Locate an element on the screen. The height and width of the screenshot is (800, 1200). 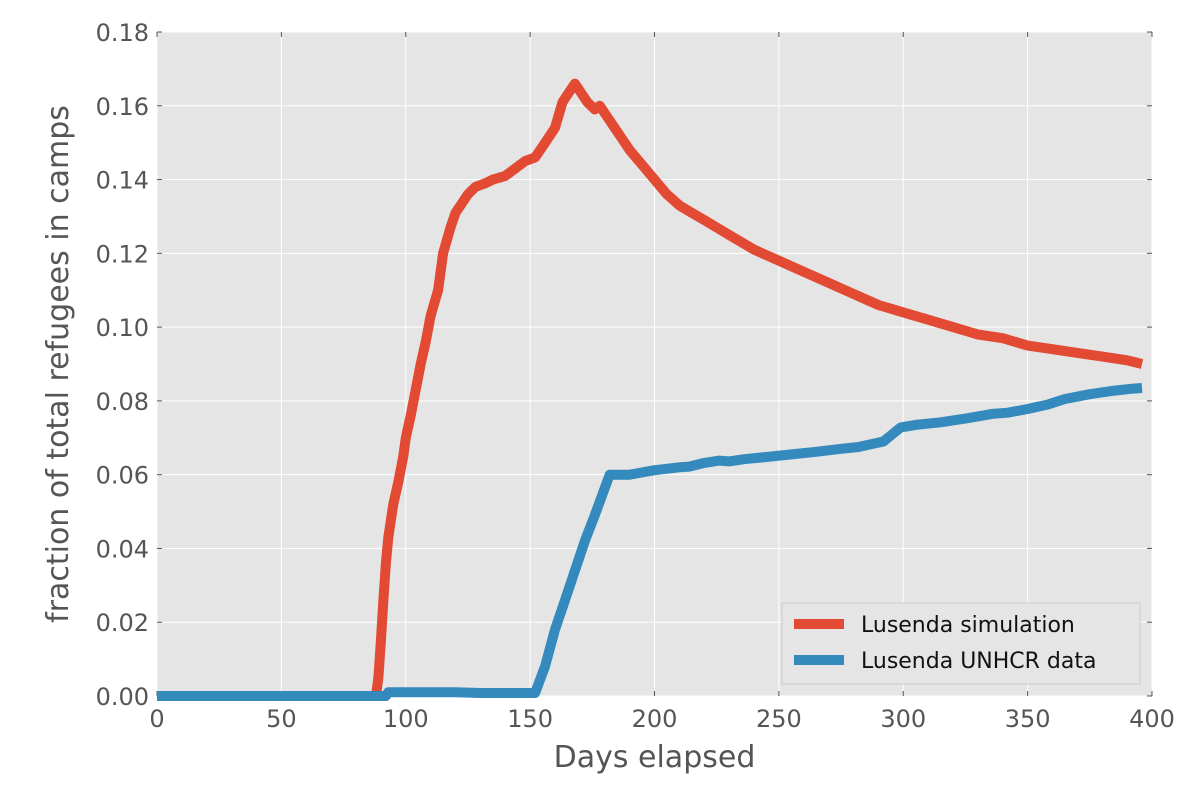
y-axis-title: fraction of total refugees in camps is located at coordinates (58, 364).